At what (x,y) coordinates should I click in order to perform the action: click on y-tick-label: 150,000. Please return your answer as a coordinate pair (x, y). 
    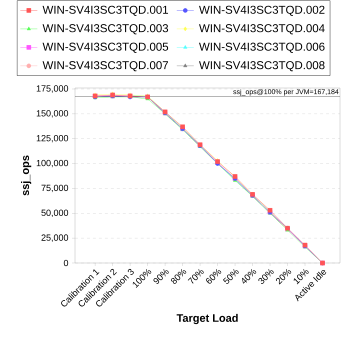
    Looking at the image, I should click on (52, 114).